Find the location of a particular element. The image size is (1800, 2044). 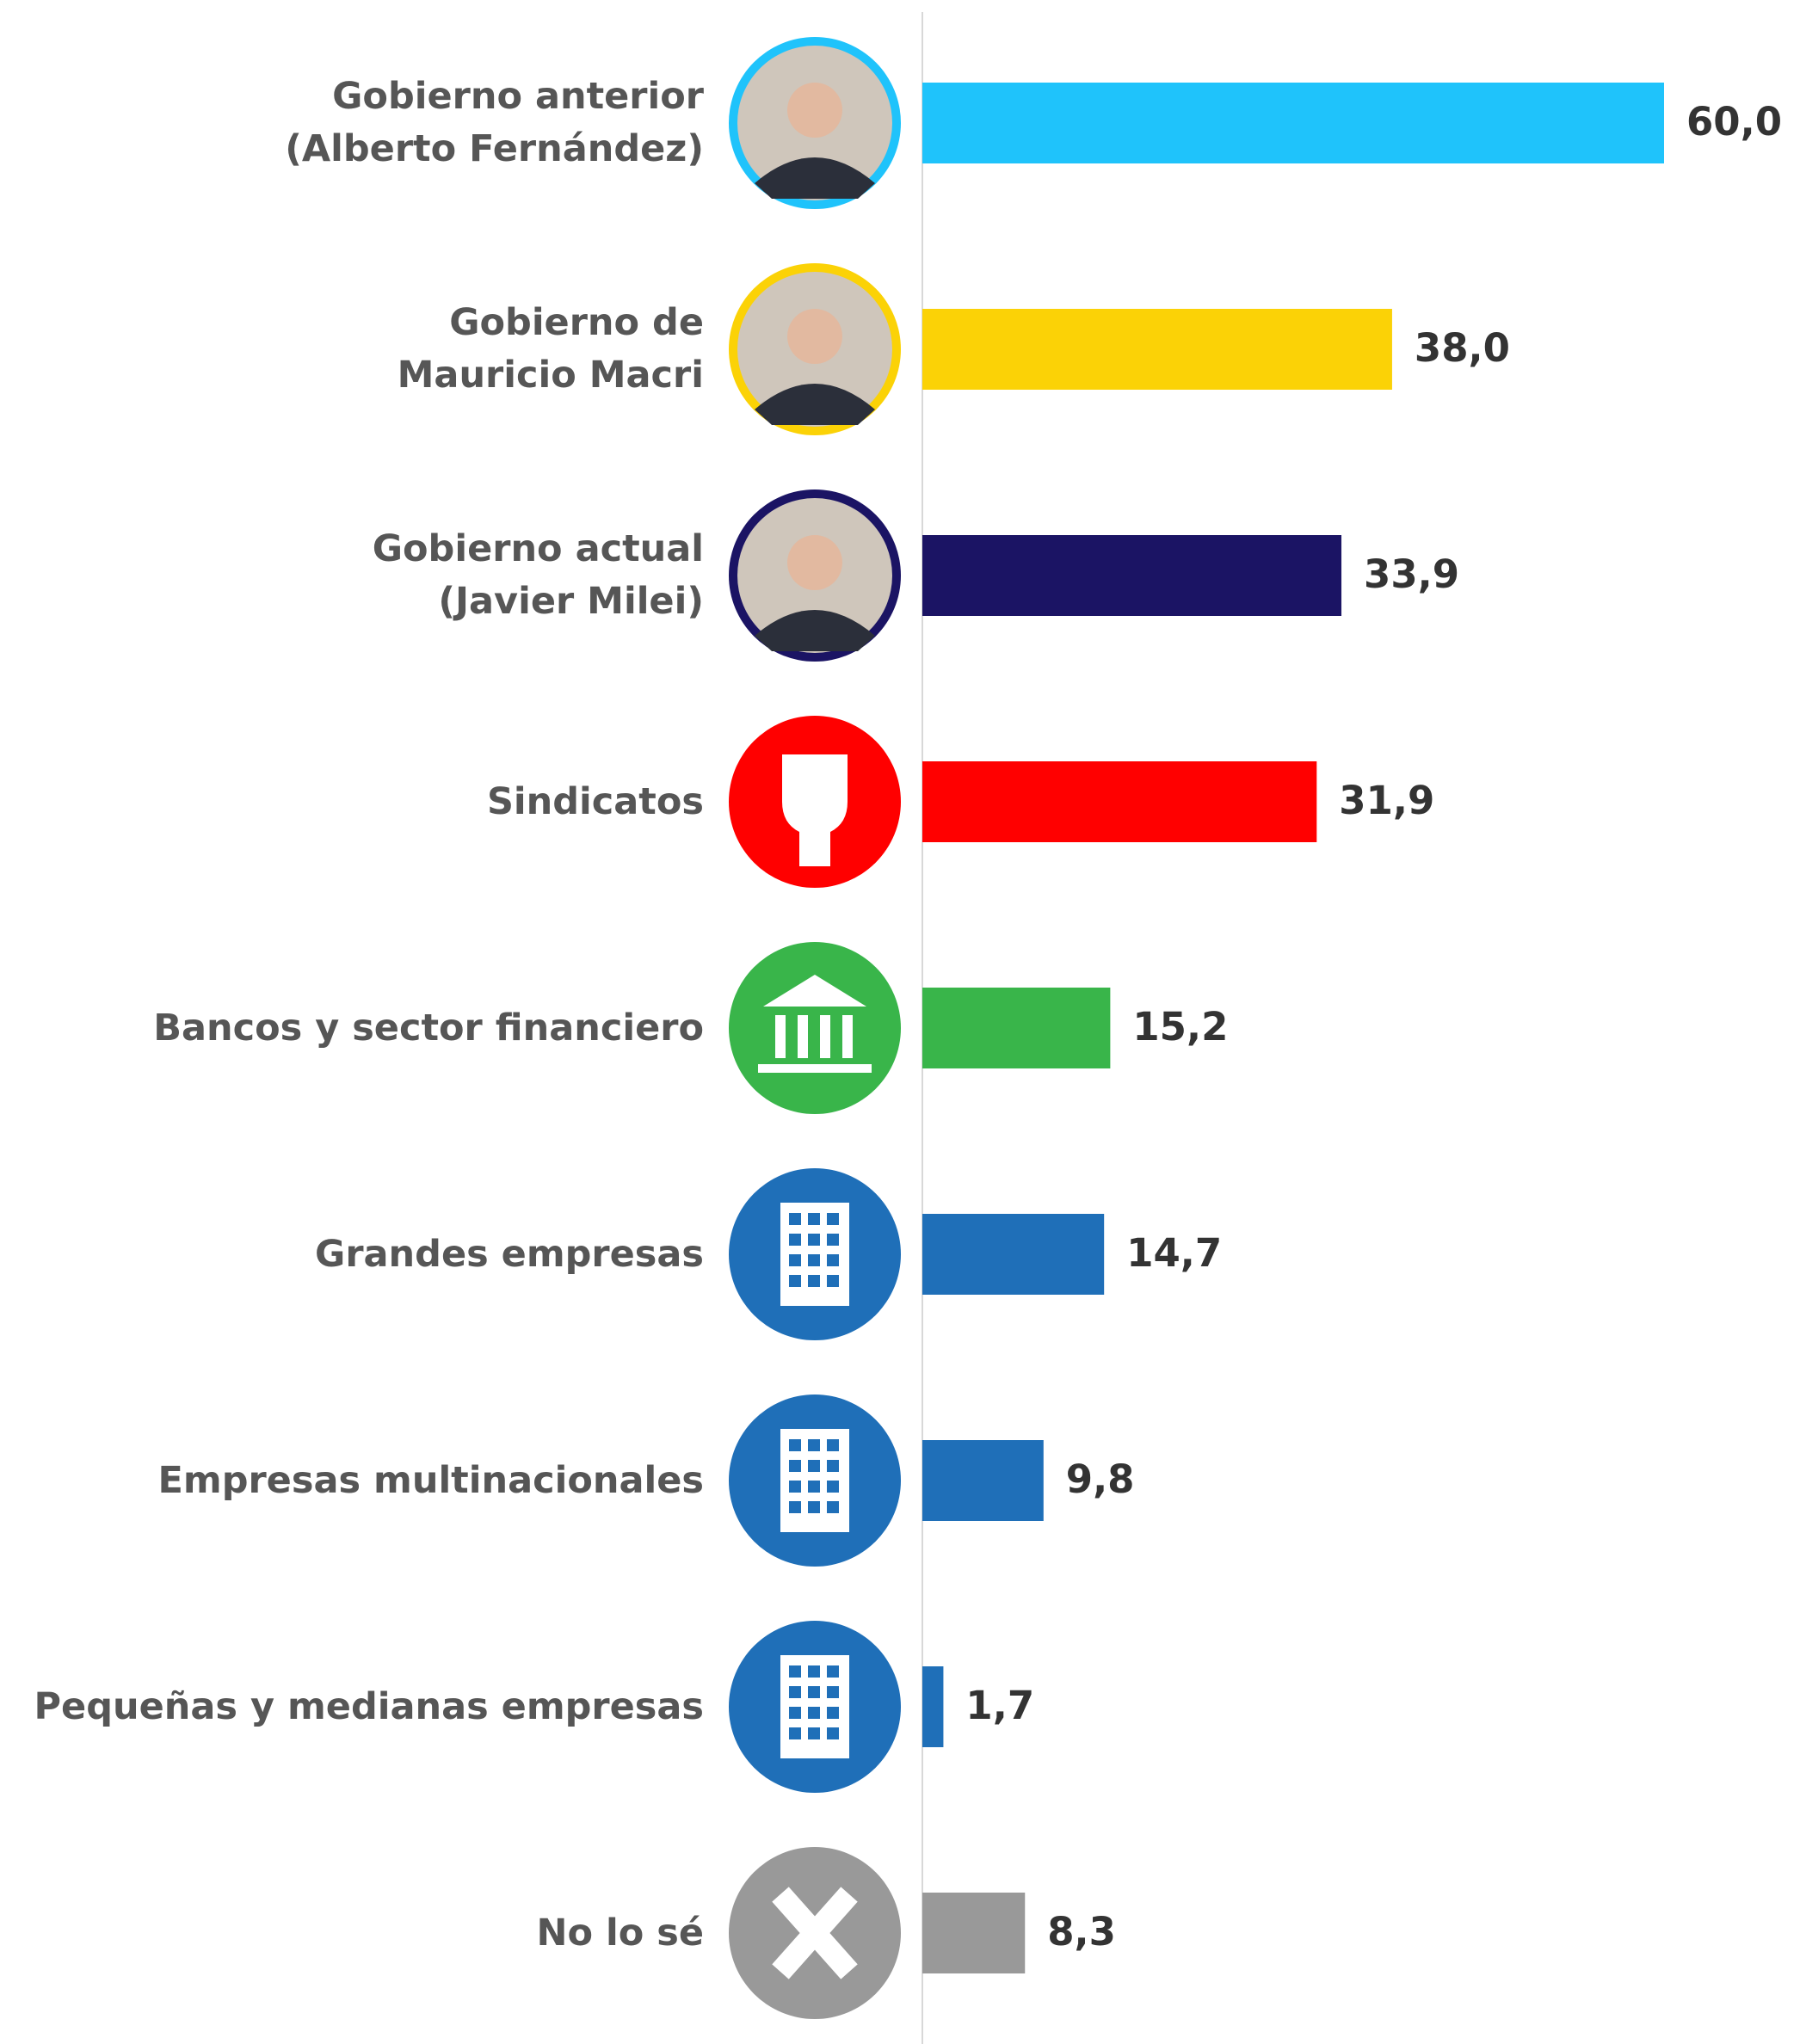

base is located at coordinates (815, 1069).